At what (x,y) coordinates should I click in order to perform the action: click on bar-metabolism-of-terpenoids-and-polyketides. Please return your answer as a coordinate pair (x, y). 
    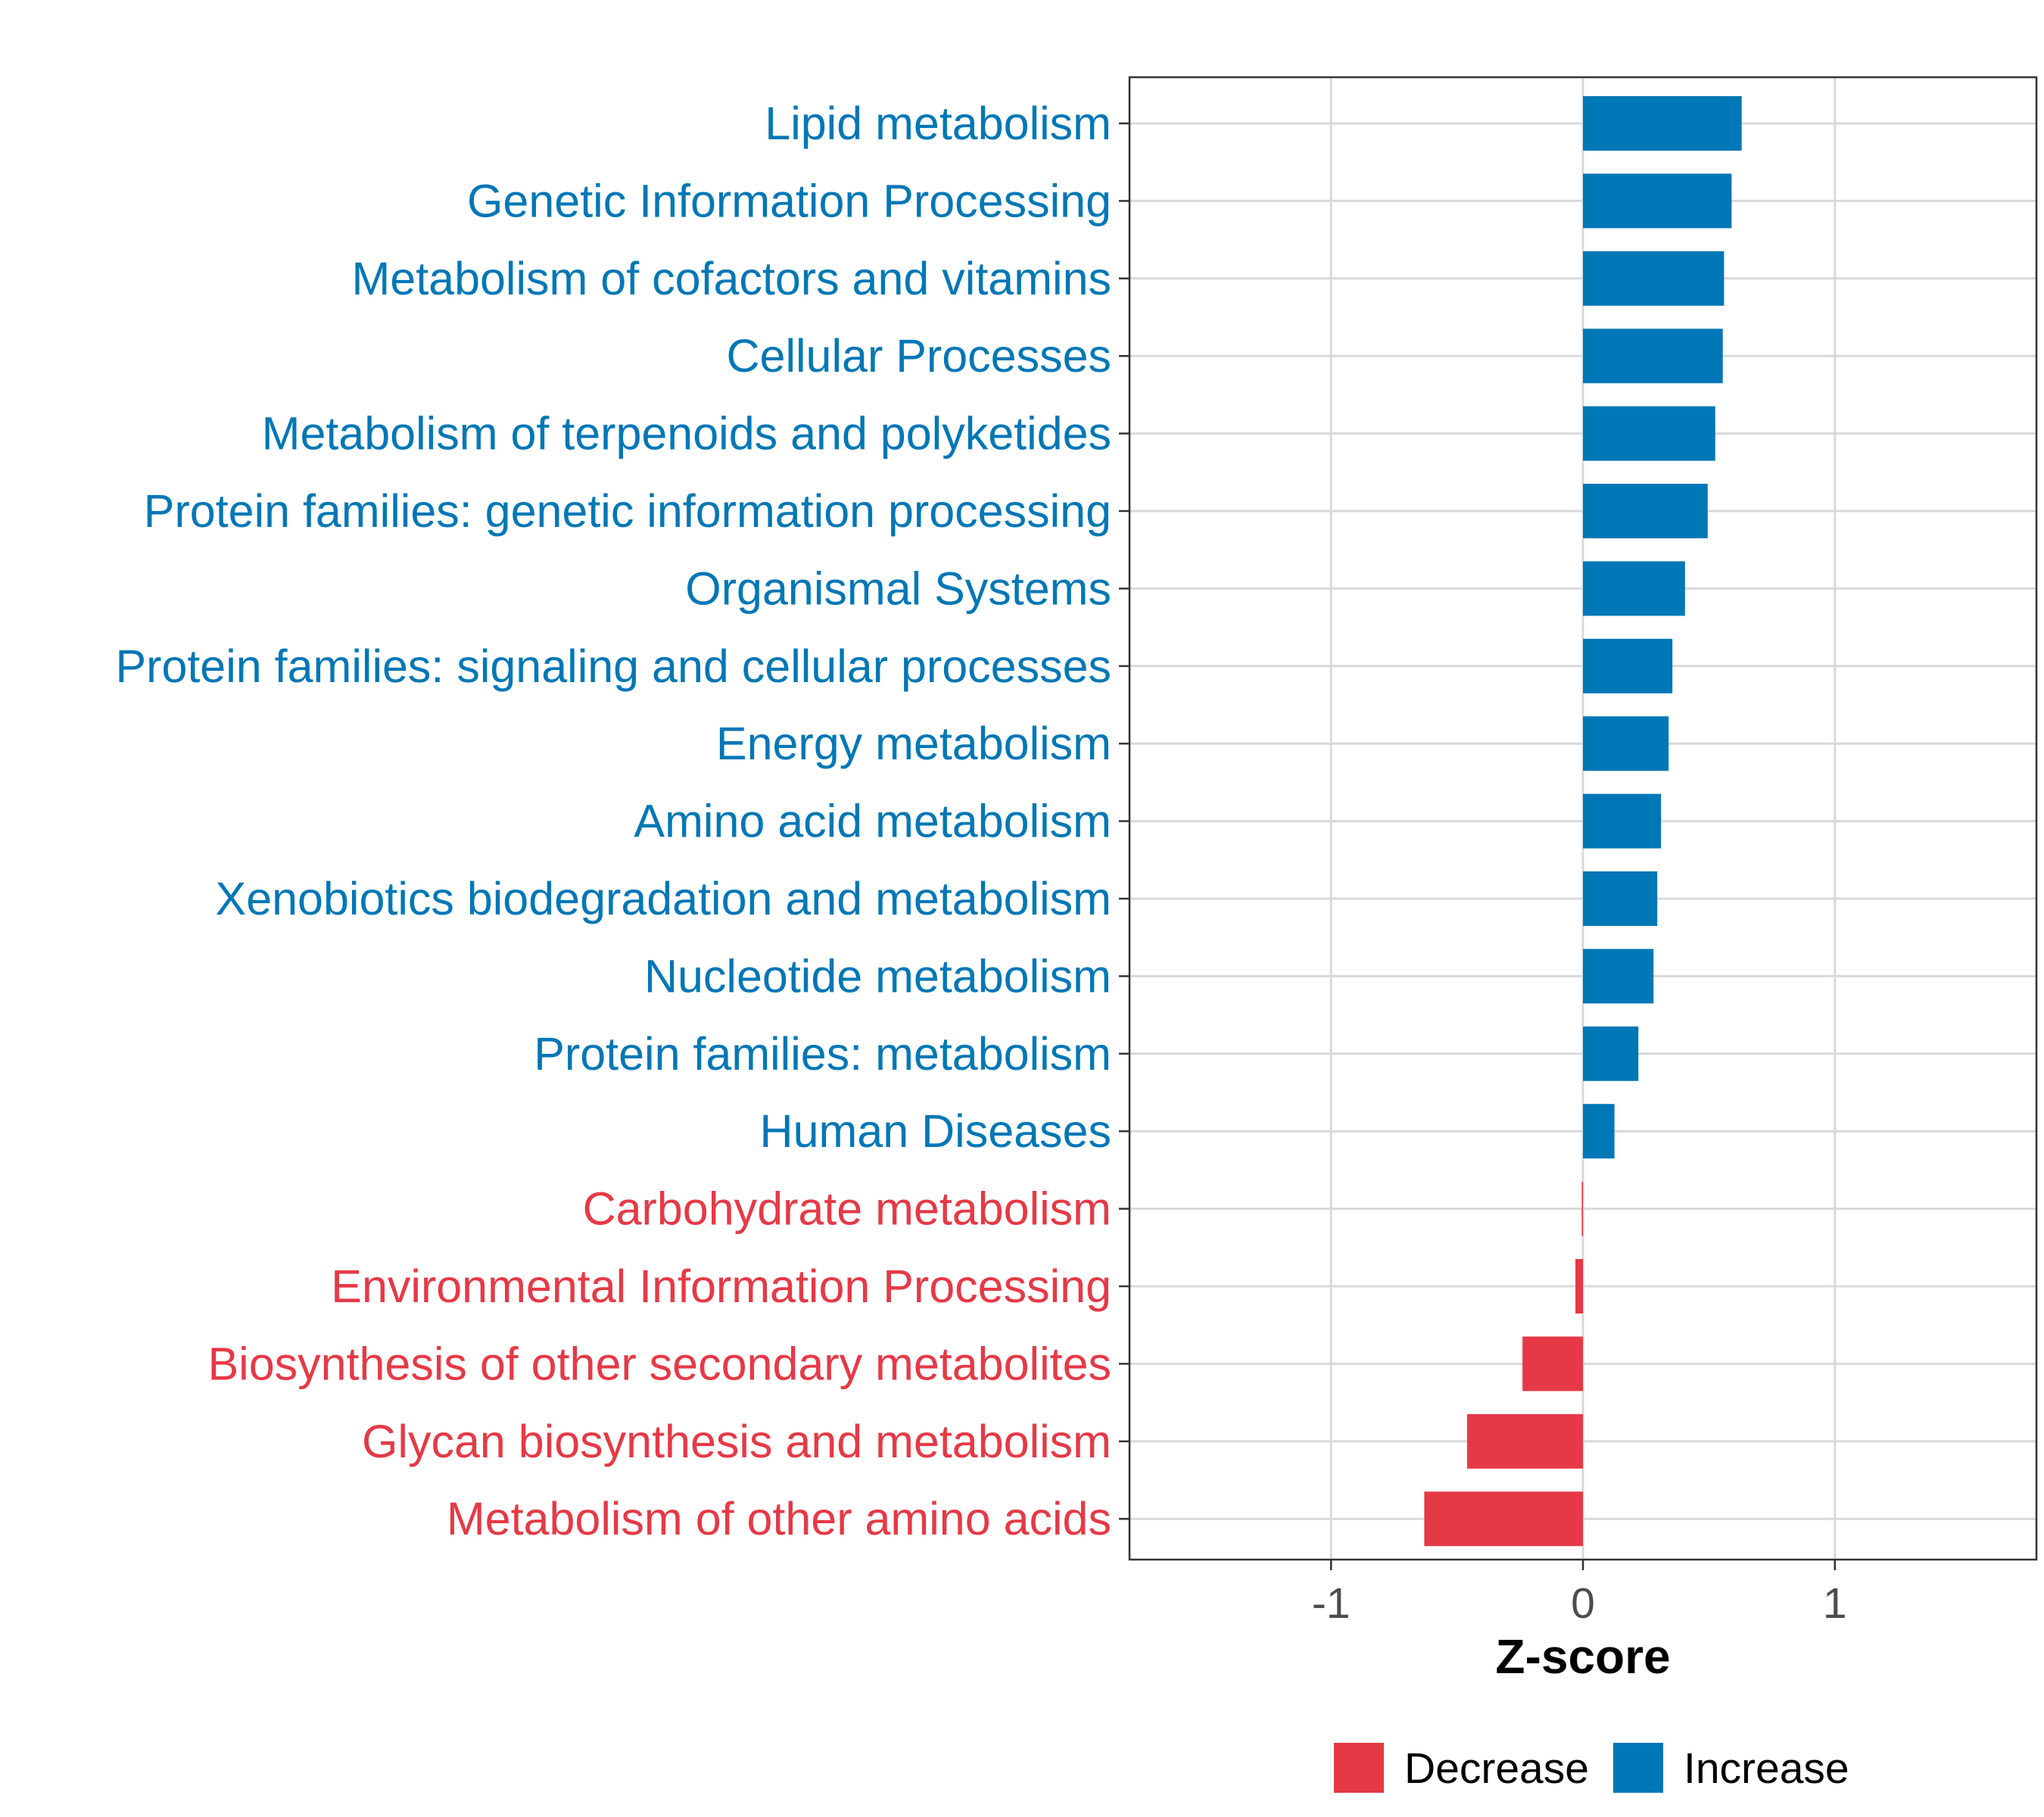
    Looking at the image, I should click on (1649, 434).